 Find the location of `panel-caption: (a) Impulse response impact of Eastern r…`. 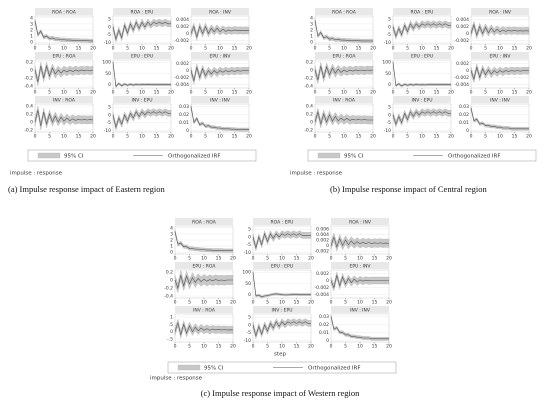

panel-caption: (a) Impulse response impact of Eastern r… is located at coordinates (86, 189).